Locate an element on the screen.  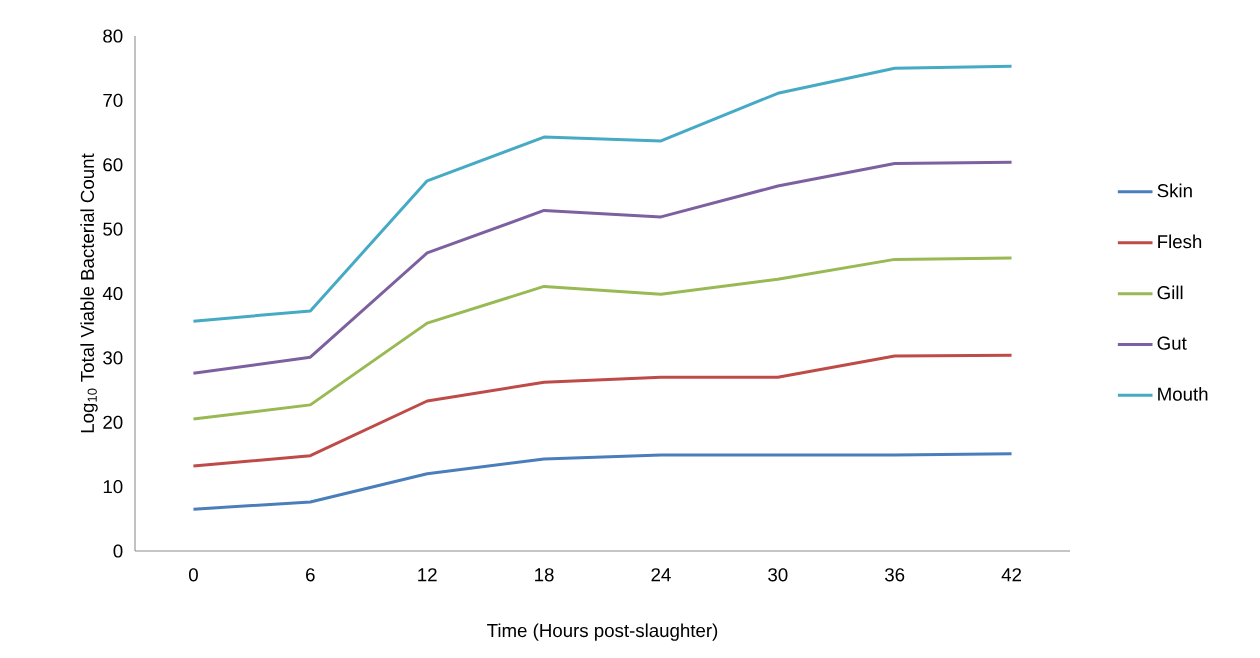
line-series is located at coordinates (602, 410).